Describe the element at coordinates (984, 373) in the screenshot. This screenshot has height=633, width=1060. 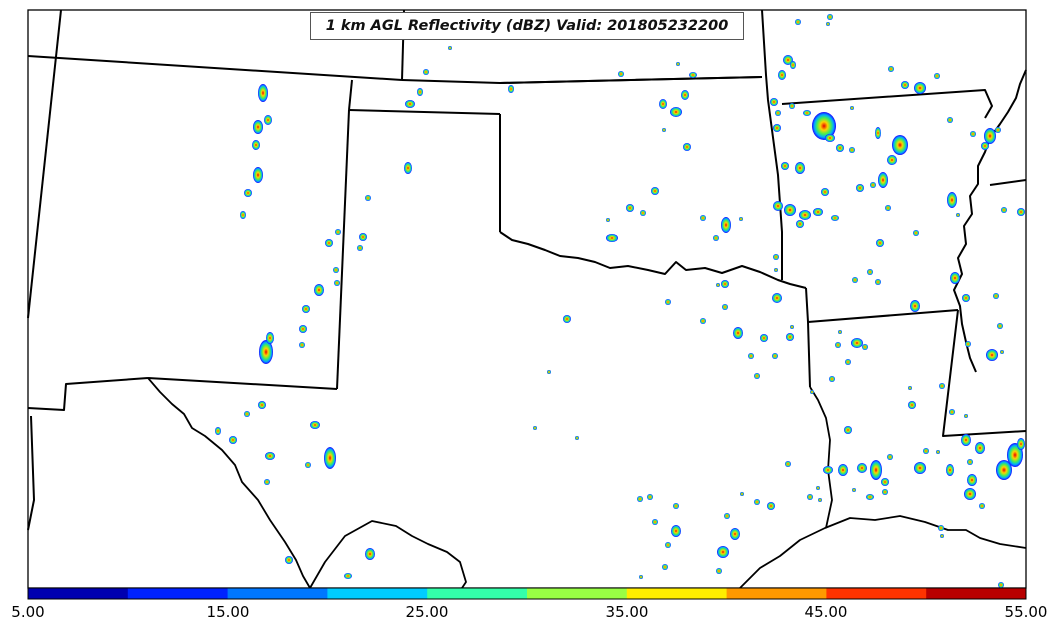
I see `la-ms-east` at that location.